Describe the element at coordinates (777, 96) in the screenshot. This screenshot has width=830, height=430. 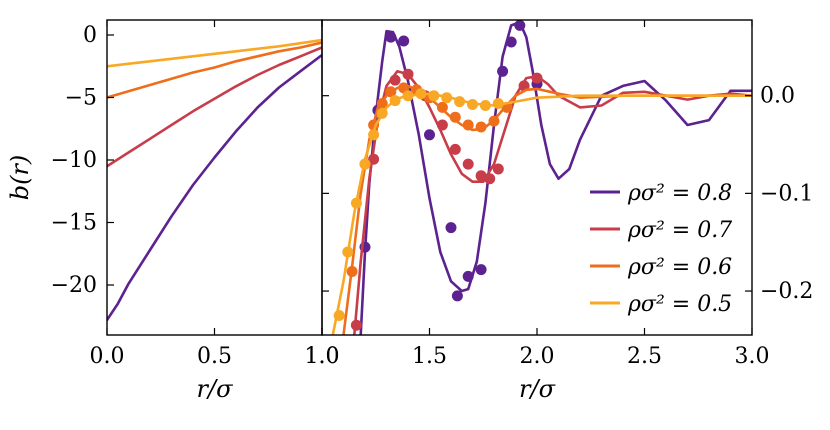
I see `y-tick-label: 0.0` at that location.